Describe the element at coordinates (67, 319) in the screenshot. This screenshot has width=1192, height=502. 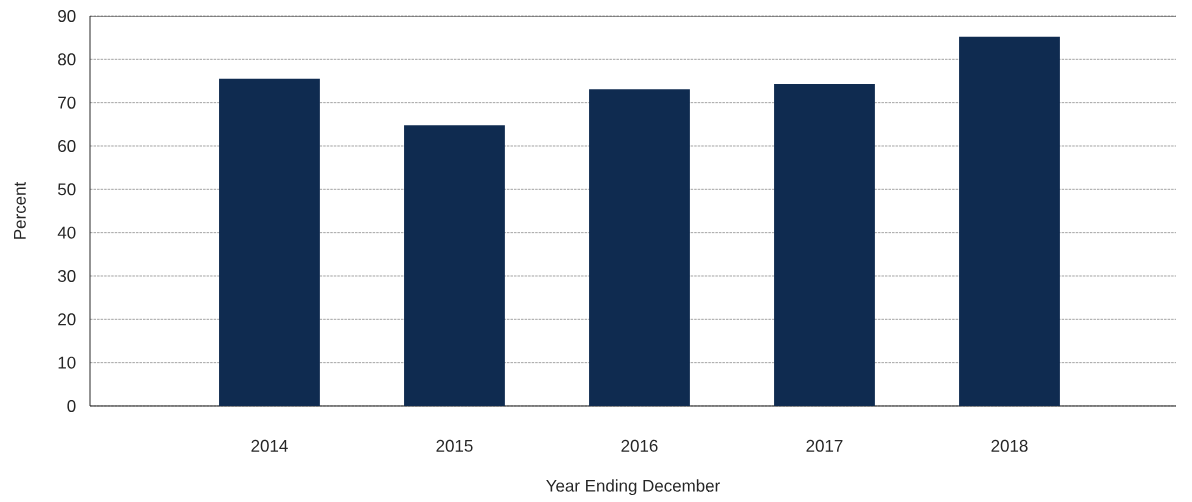
I see `y-tick-label: 20` at that location.